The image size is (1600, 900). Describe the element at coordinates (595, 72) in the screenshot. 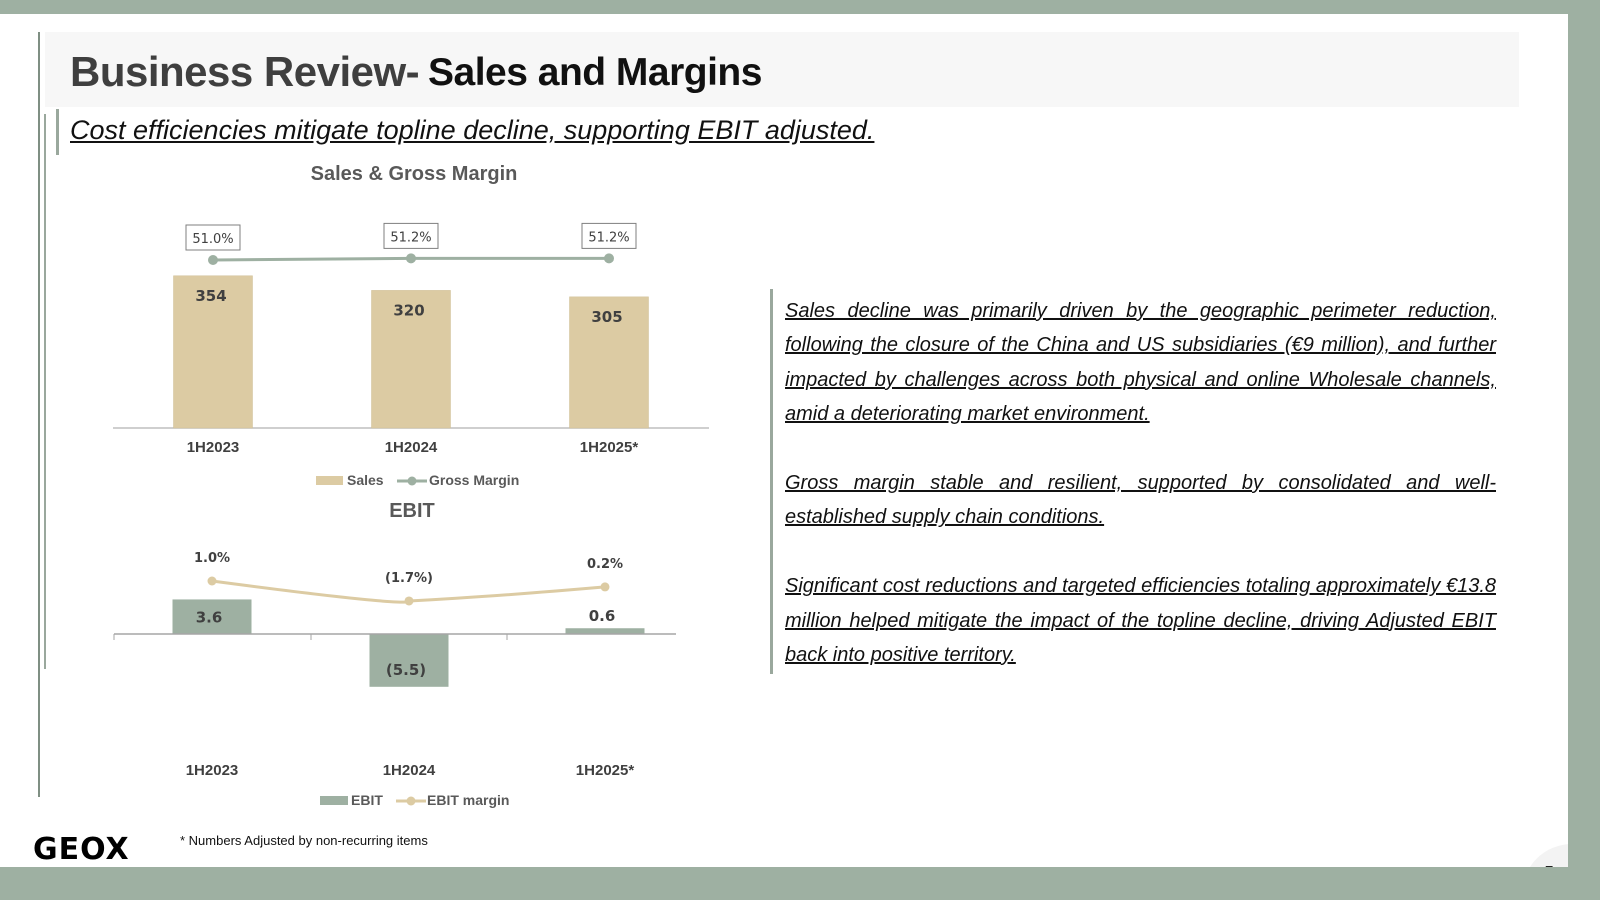

I see `page-title-sub: Sales and Margins` at that location.